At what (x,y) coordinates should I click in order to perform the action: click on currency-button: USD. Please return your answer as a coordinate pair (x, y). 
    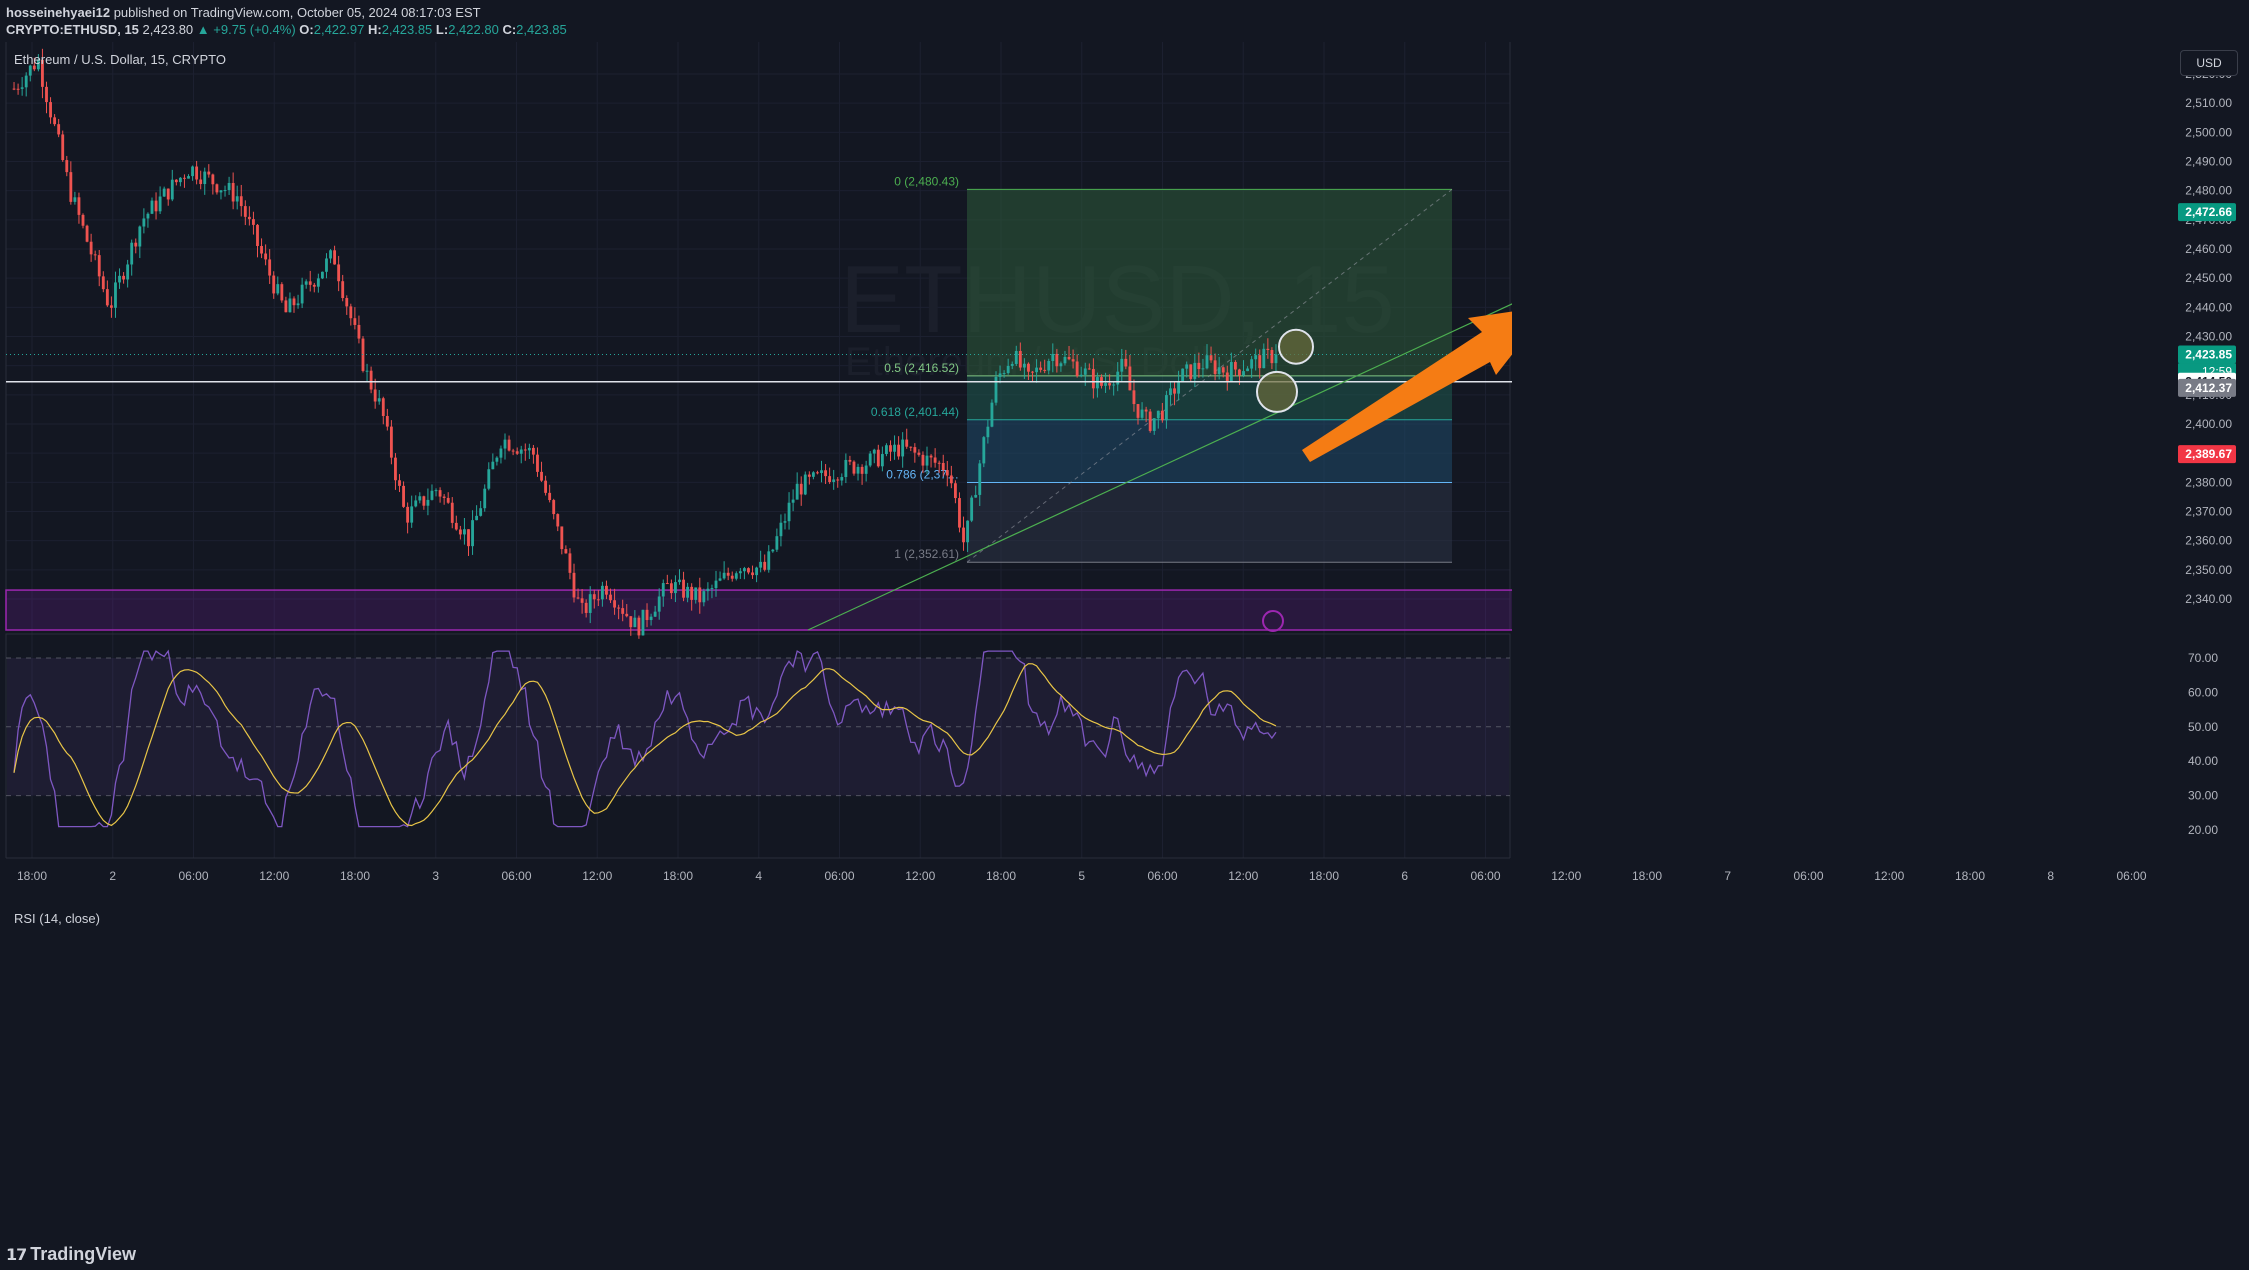
    Looking at the image, I should click on (2209, 63).